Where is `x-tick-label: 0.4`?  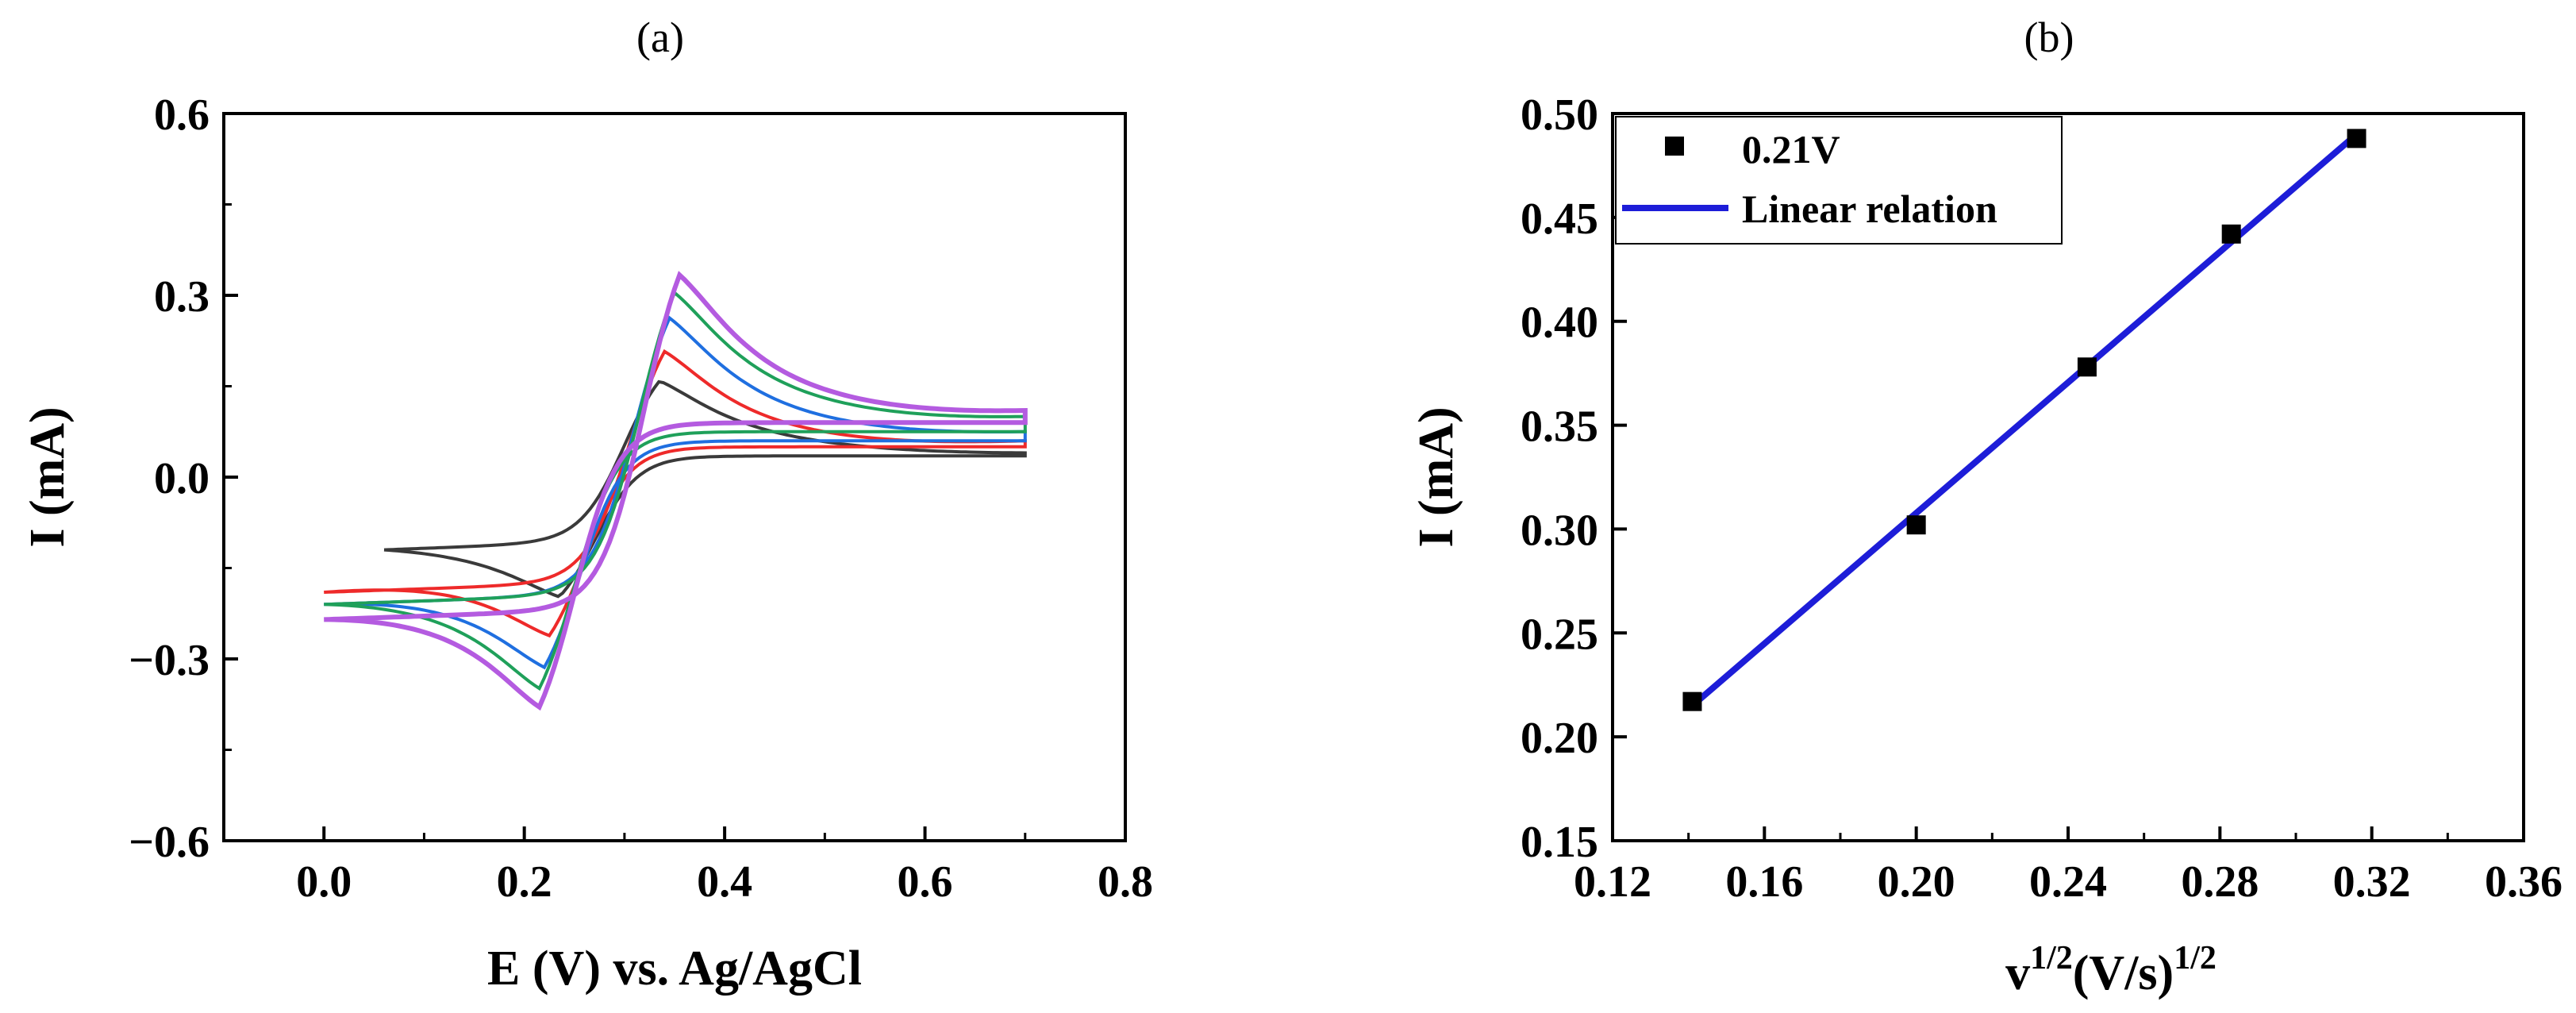
x-tick-label: 0.4 is located at coordinates (724, 882).